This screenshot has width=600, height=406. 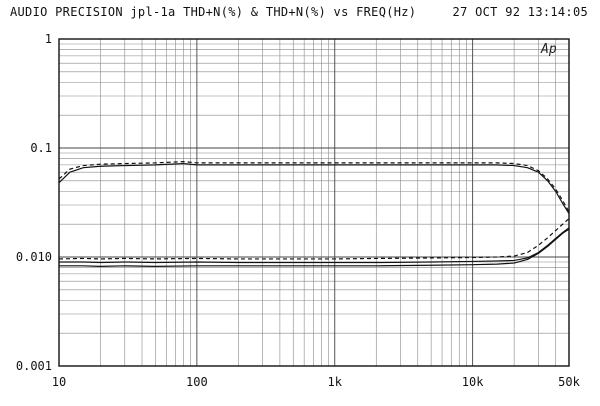 What do you see at coordinates (48, 39) in the screenshot?
I see `y-tick-label: 1` at bounding box center [48, 39].